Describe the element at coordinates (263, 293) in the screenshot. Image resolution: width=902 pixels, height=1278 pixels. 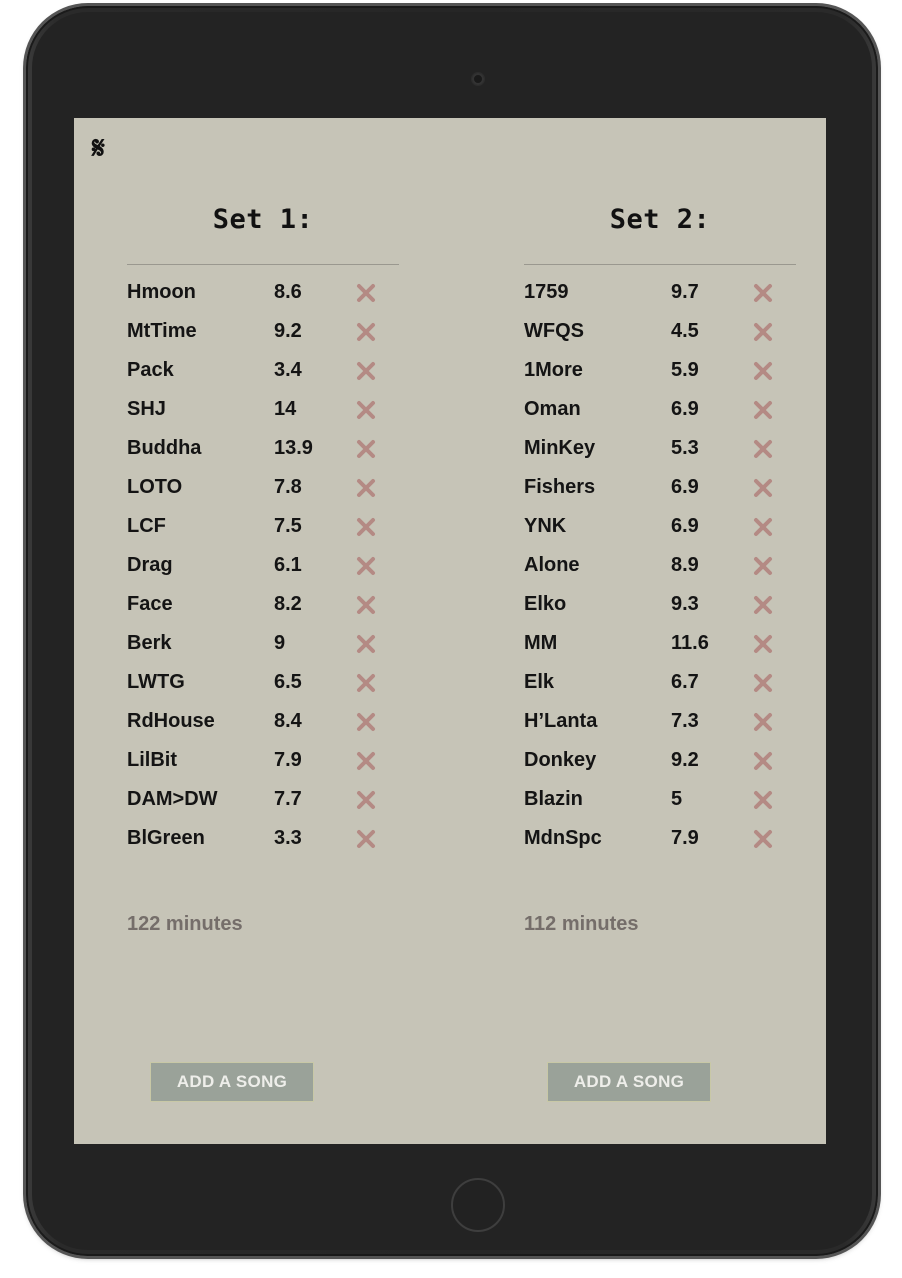
I see `song-row: Hmoon 8.6` at that location.